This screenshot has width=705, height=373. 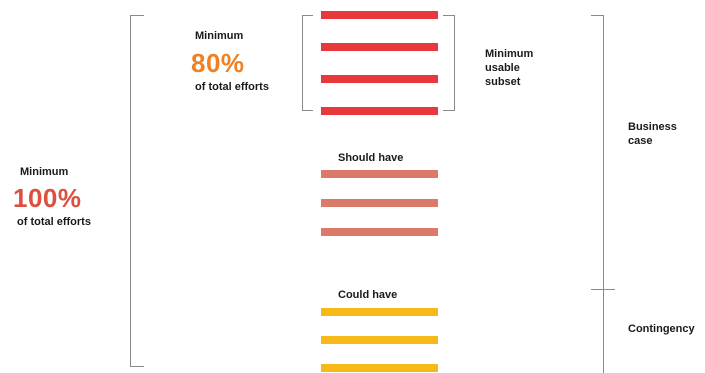 I want to click on inner-minimum-label: Minimum, so click(x=219, y=36).